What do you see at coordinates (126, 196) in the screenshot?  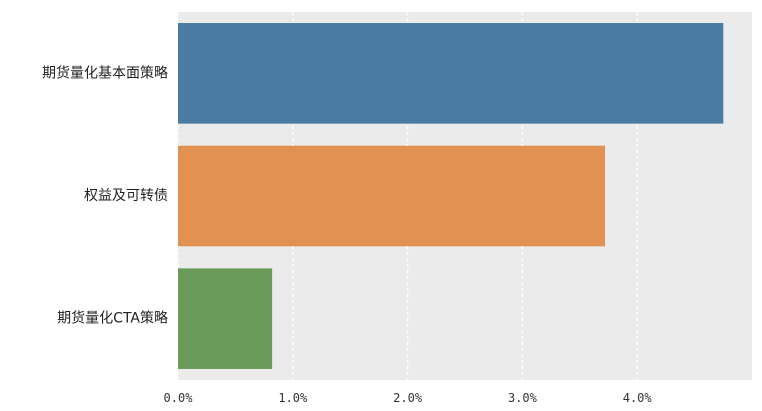 I see `y-tick-label: 权益及可转债` at bounding box center [126, 196].